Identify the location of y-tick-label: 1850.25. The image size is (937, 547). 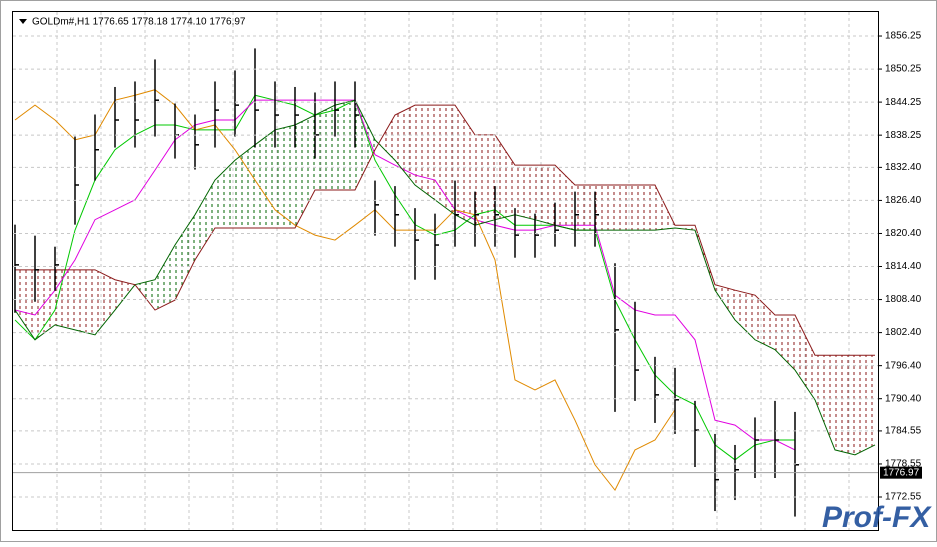
(903, 69).